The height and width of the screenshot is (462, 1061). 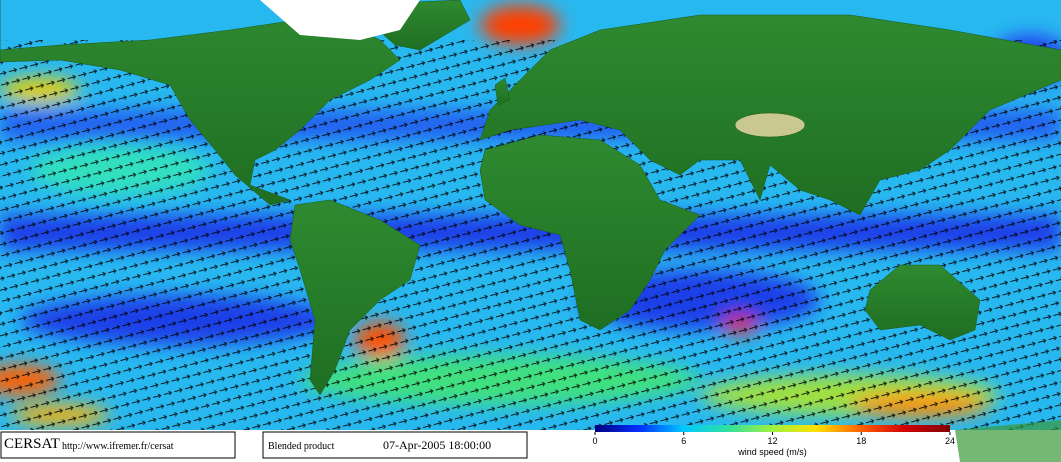 I want to click on colorbar: 0 6 12 18 24 wind speed (m/s), so click(x=773, y=441).